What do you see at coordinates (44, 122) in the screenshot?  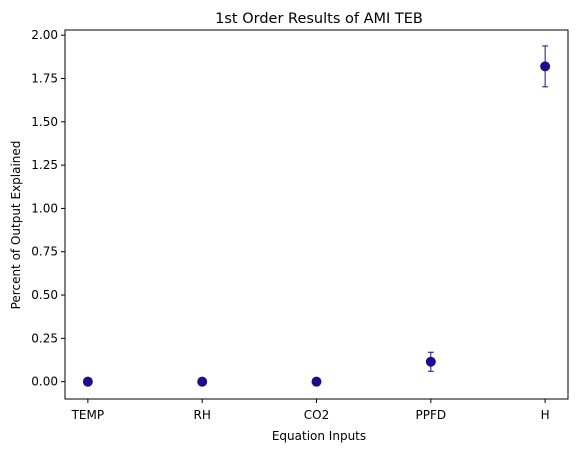 I see `y-tick-label: 1.50` at bounding box center [44, 122].